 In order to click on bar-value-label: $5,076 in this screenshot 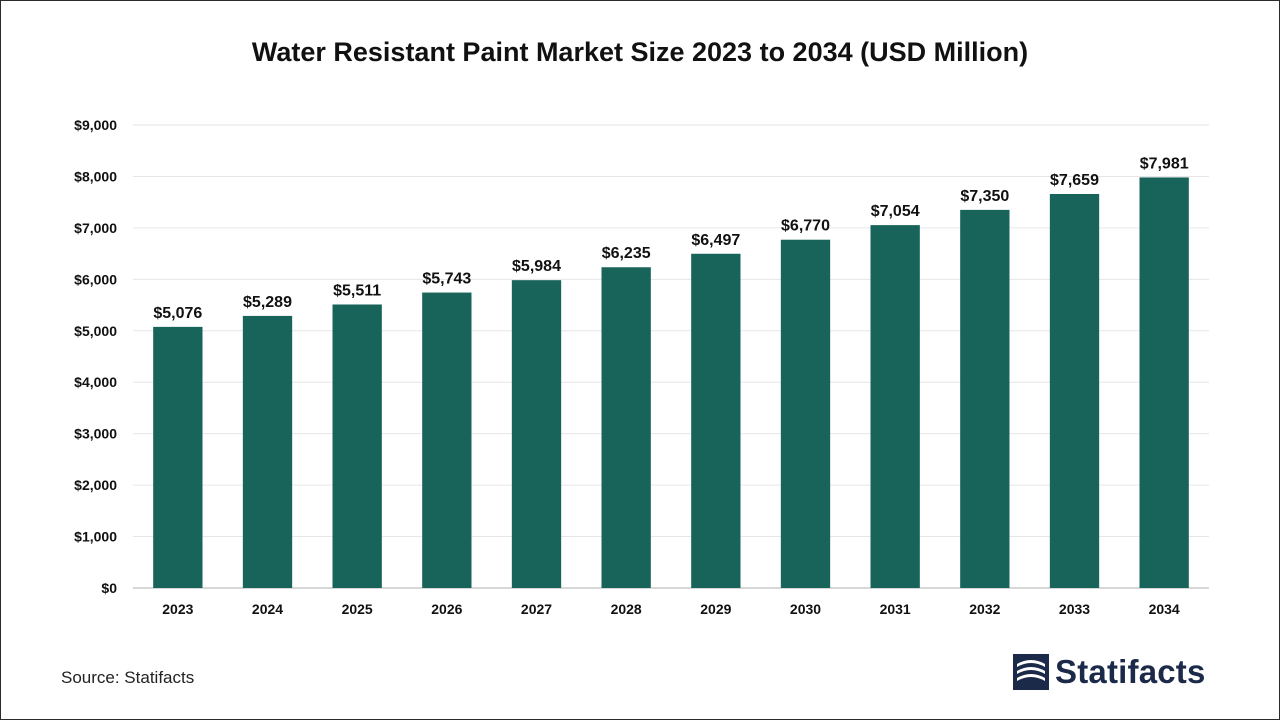, I will do `click(177, 313)`.